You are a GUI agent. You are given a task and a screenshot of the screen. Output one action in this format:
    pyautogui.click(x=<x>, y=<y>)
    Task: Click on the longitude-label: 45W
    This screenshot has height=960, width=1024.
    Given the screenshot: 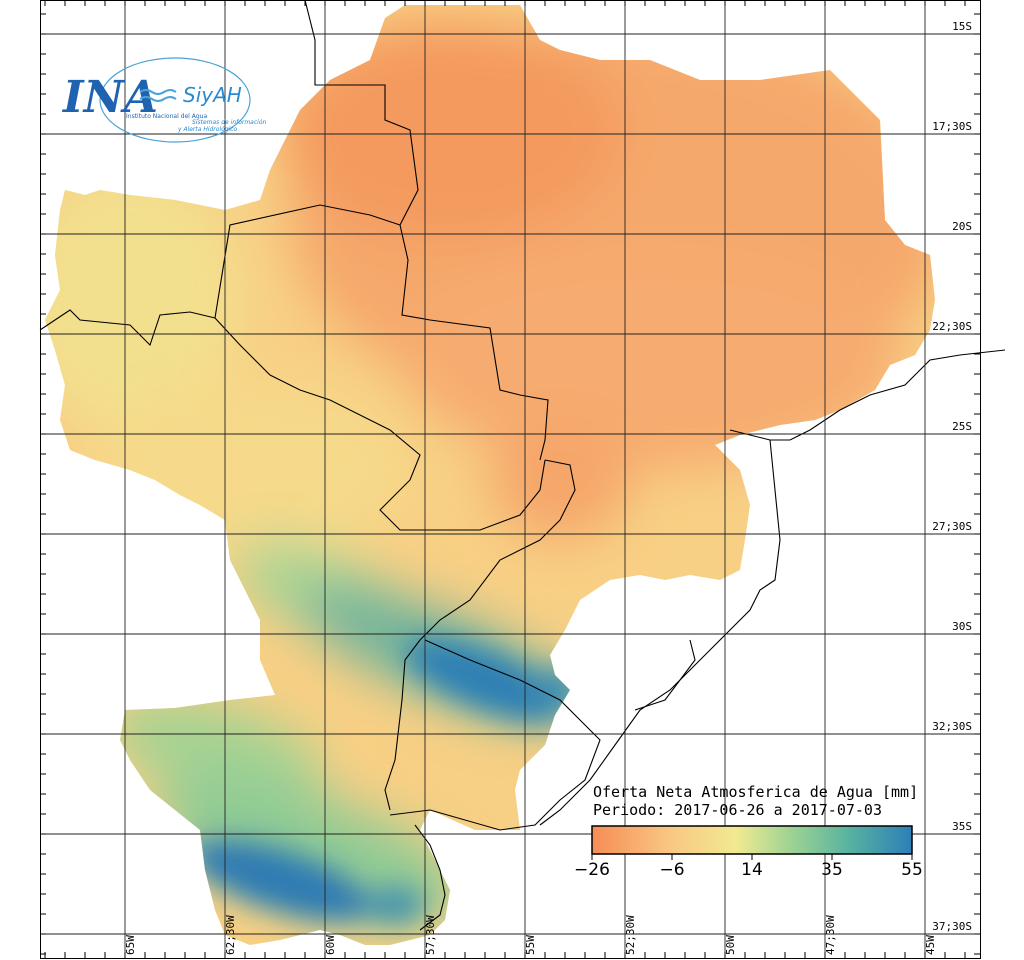 What is the action you would take?
    pyautogui.click(x=930, y=945)
    